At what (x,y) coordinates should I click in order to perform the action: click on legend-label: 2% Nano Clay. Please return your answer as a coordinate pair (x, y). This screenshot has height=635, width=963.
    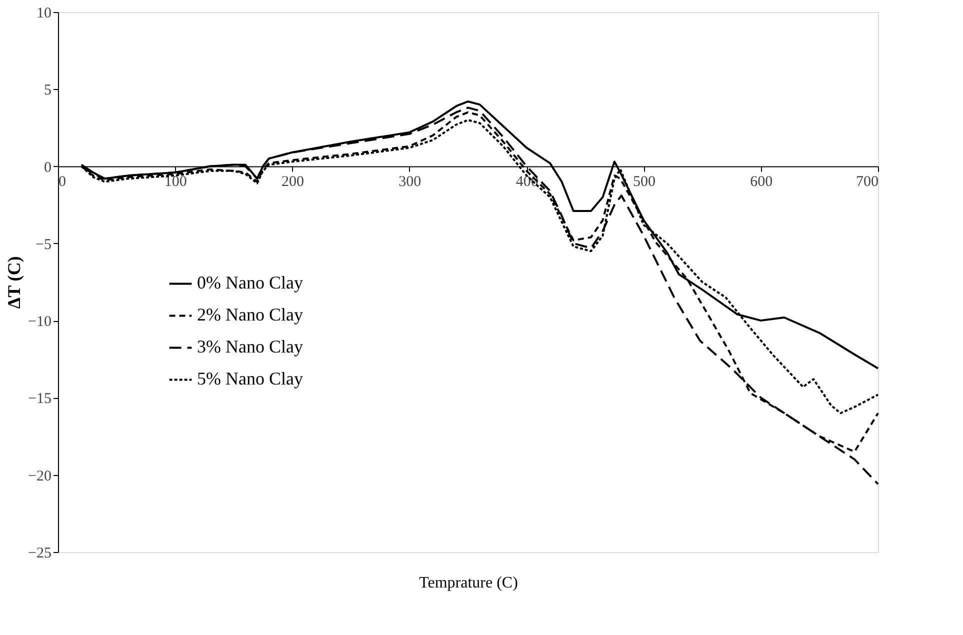
    Looking at the image, I should click on (250, 314).